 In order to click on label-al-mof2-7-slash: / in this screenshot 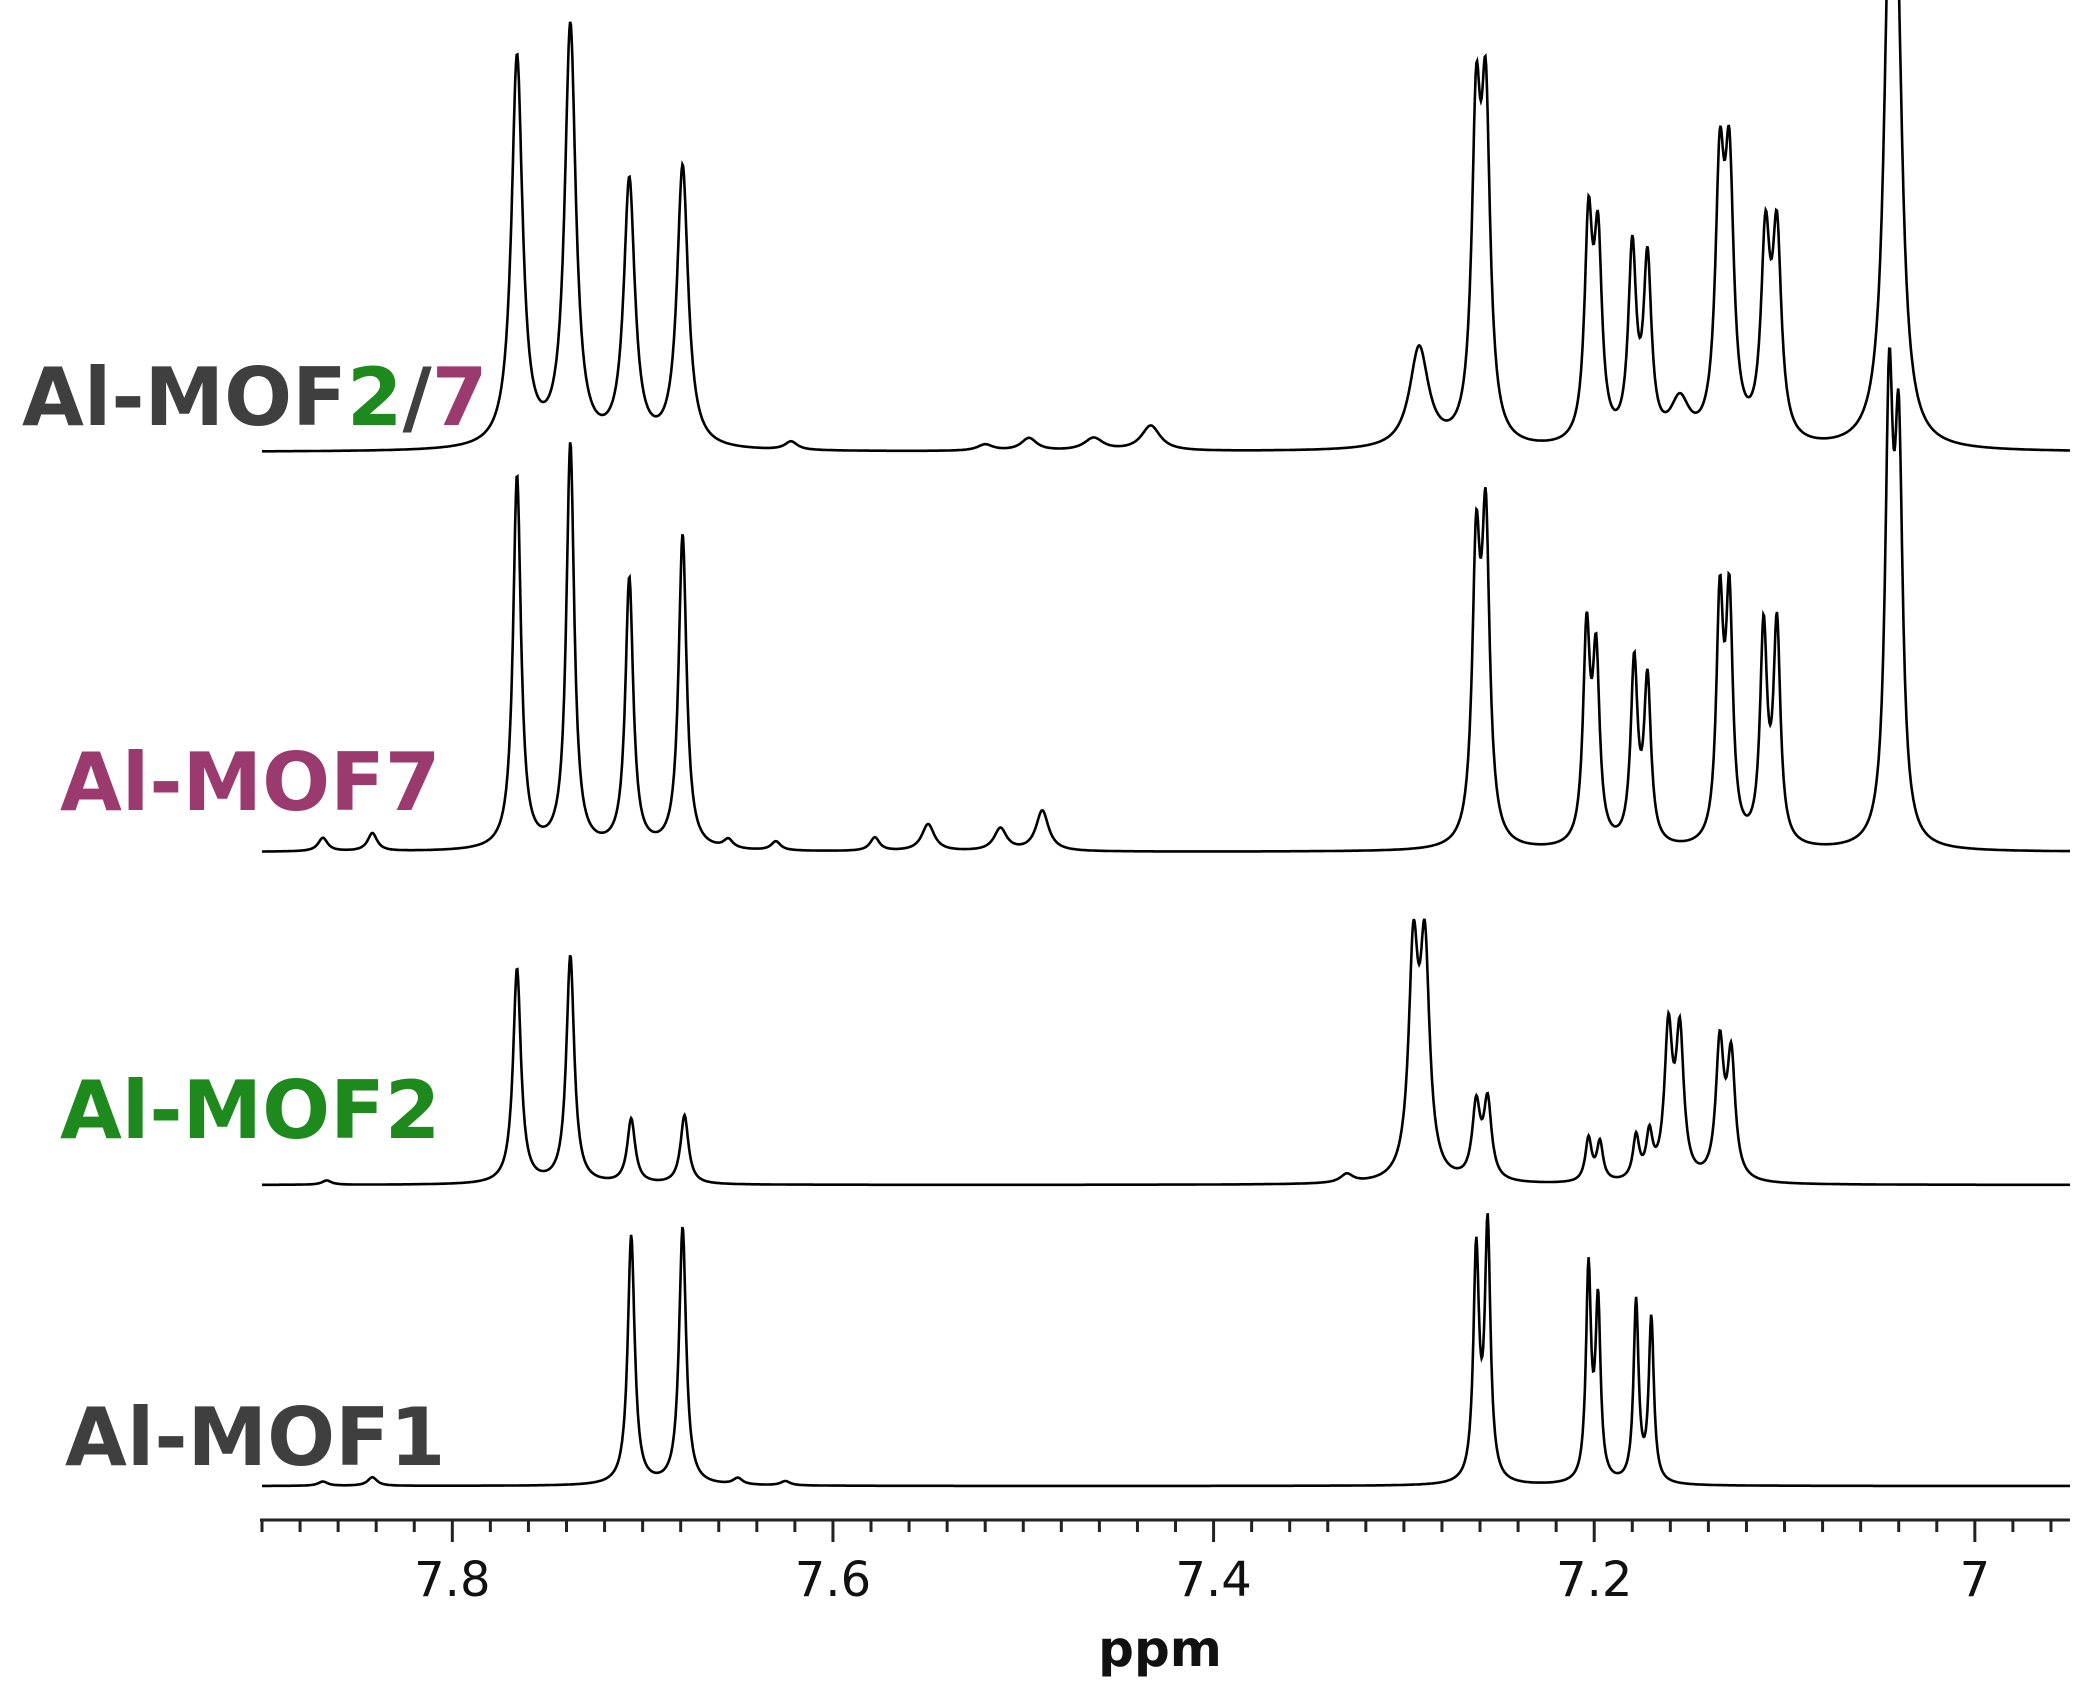, I will do `click(417, 397)`.